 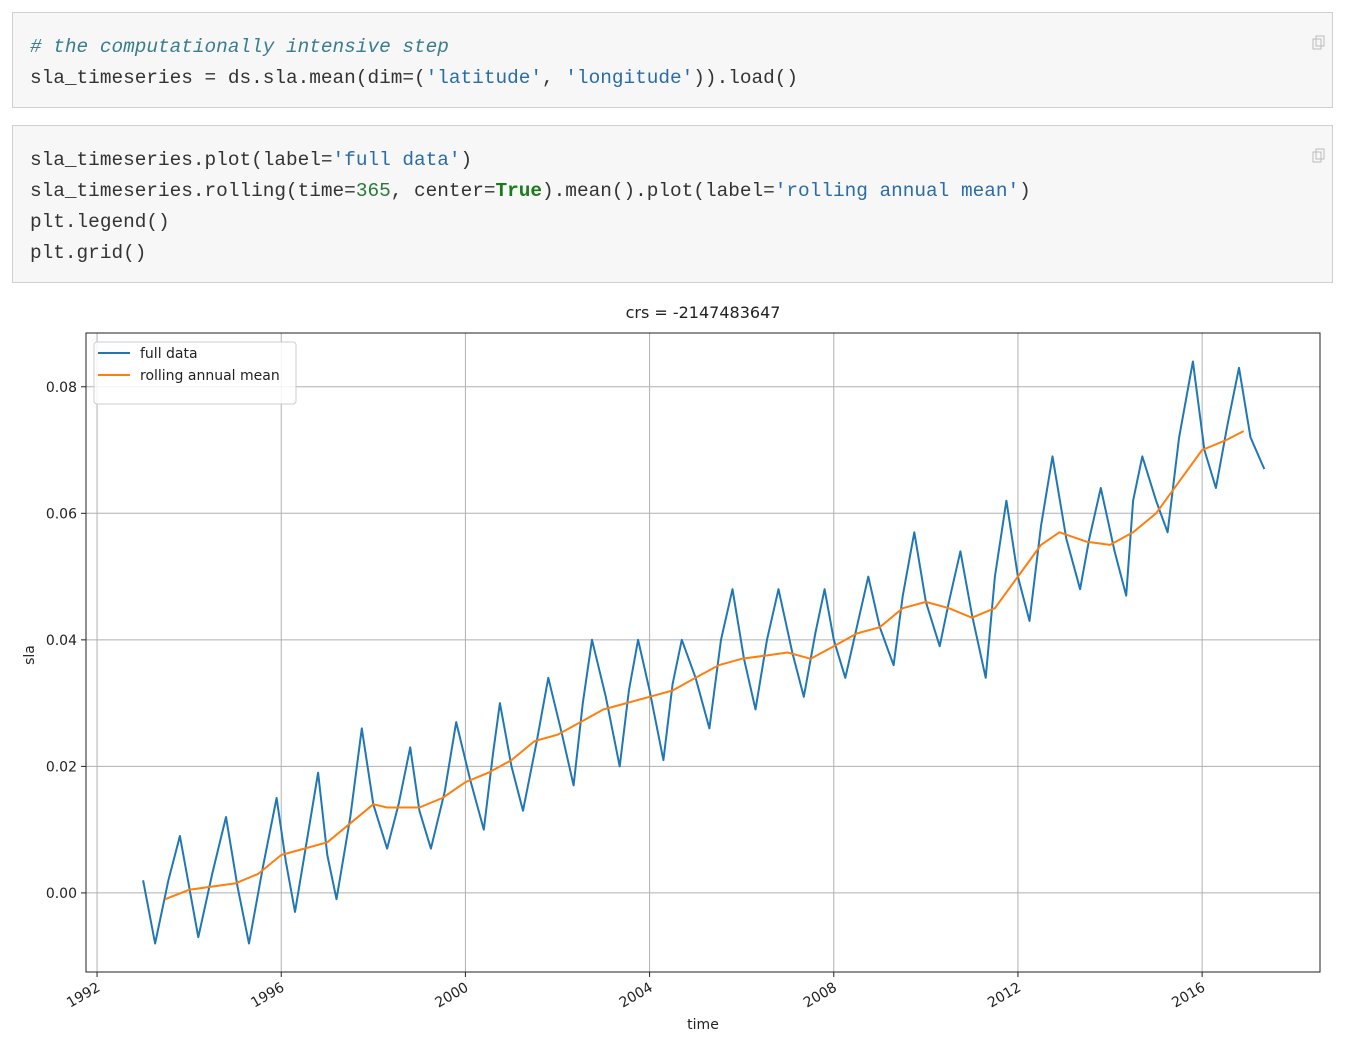 I want to click on x-tick-label: 1992, so click(x=83, y=996).